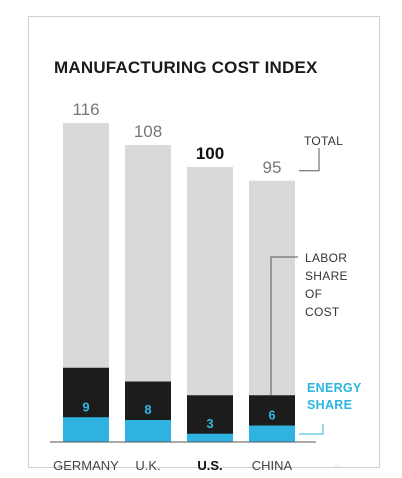 The image size is (402, 478). I want to click on energy-label-2: 3, so click(209, 423).